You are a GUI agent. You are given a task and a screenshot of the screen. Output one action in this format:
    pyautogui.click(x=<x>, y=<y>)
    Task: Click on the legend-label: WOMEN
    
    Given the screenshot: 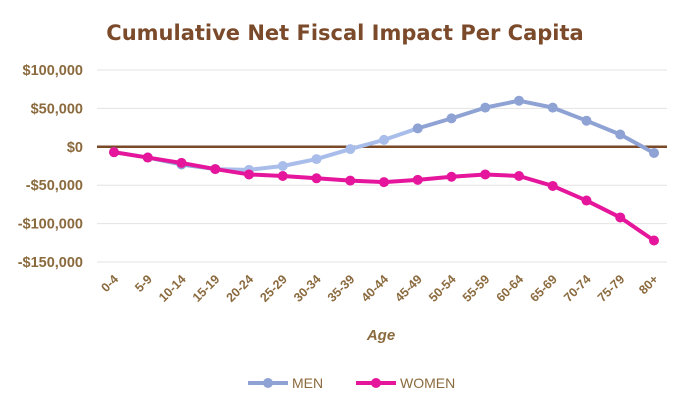 What is the action you would take?
    pyautogui.click(x=427, y=383)
    